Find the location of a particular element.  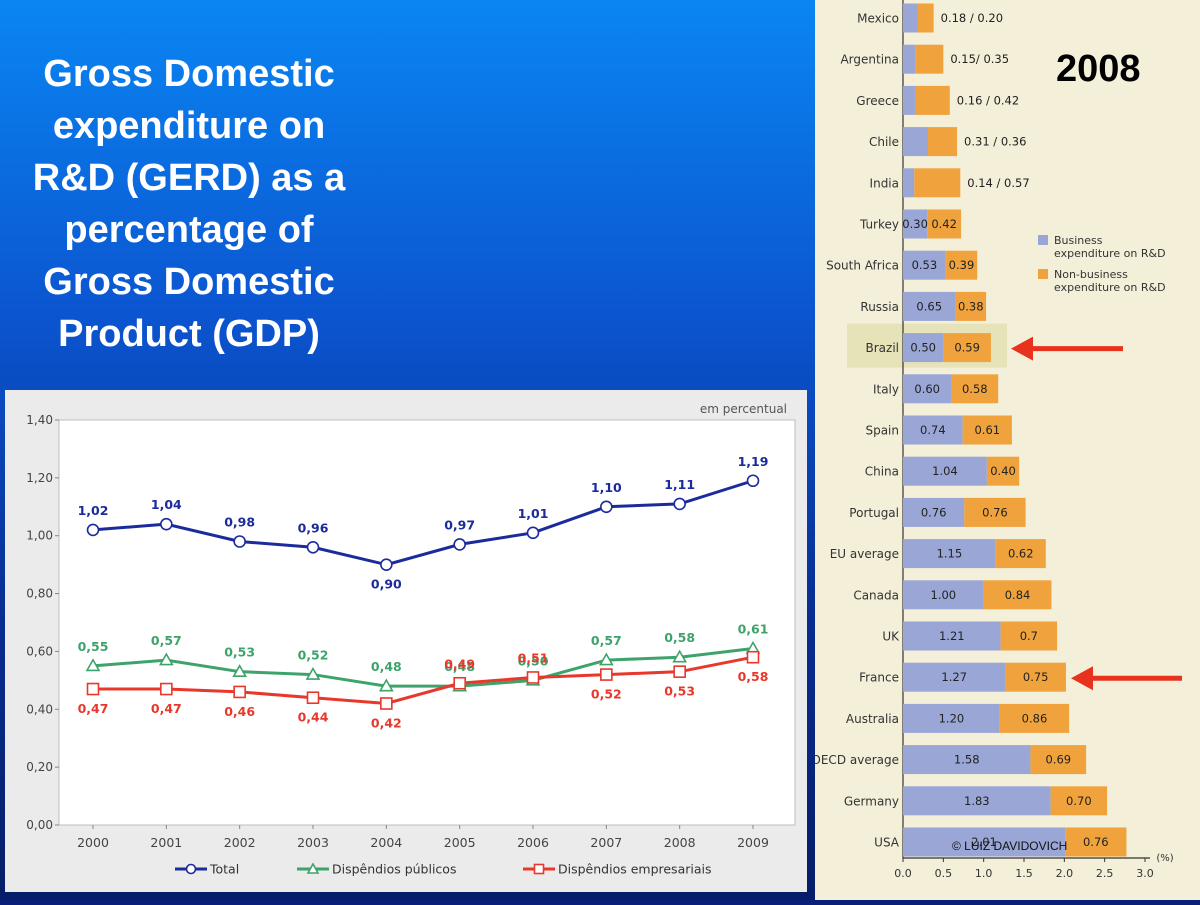

x-tick-label: 3.0 is located at coordinates (1145, 873).